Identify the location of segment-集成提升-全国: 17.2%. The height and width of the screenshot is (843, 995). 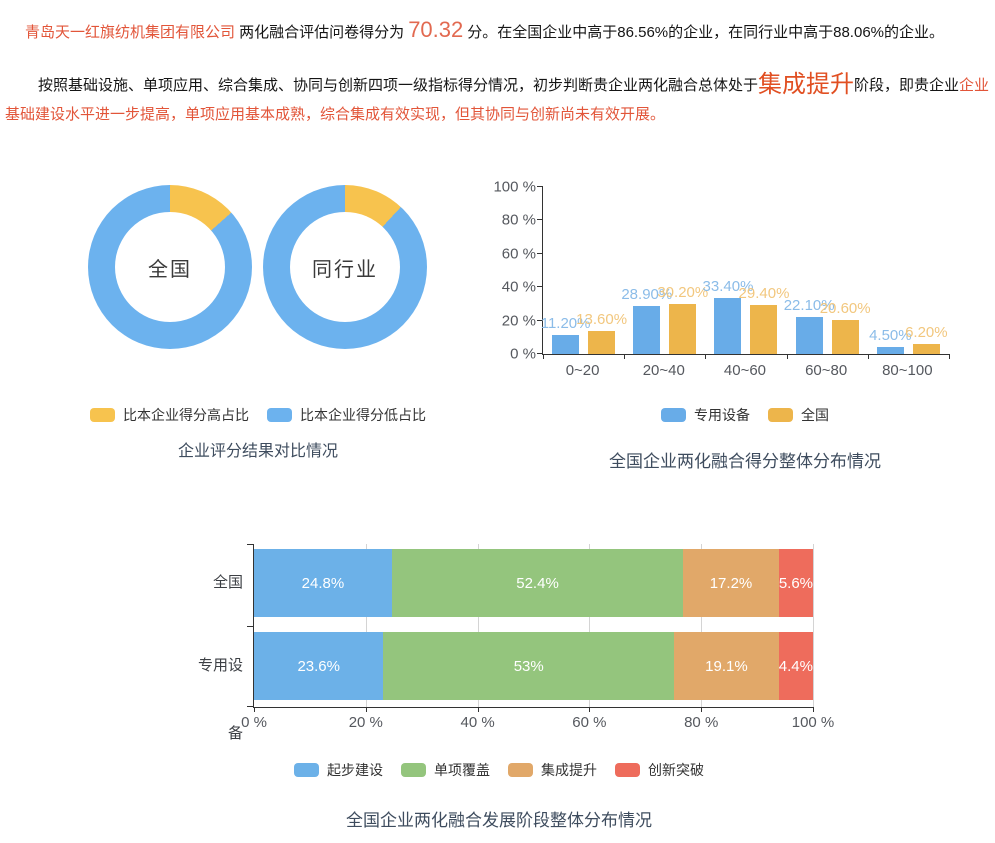
(731, 583).